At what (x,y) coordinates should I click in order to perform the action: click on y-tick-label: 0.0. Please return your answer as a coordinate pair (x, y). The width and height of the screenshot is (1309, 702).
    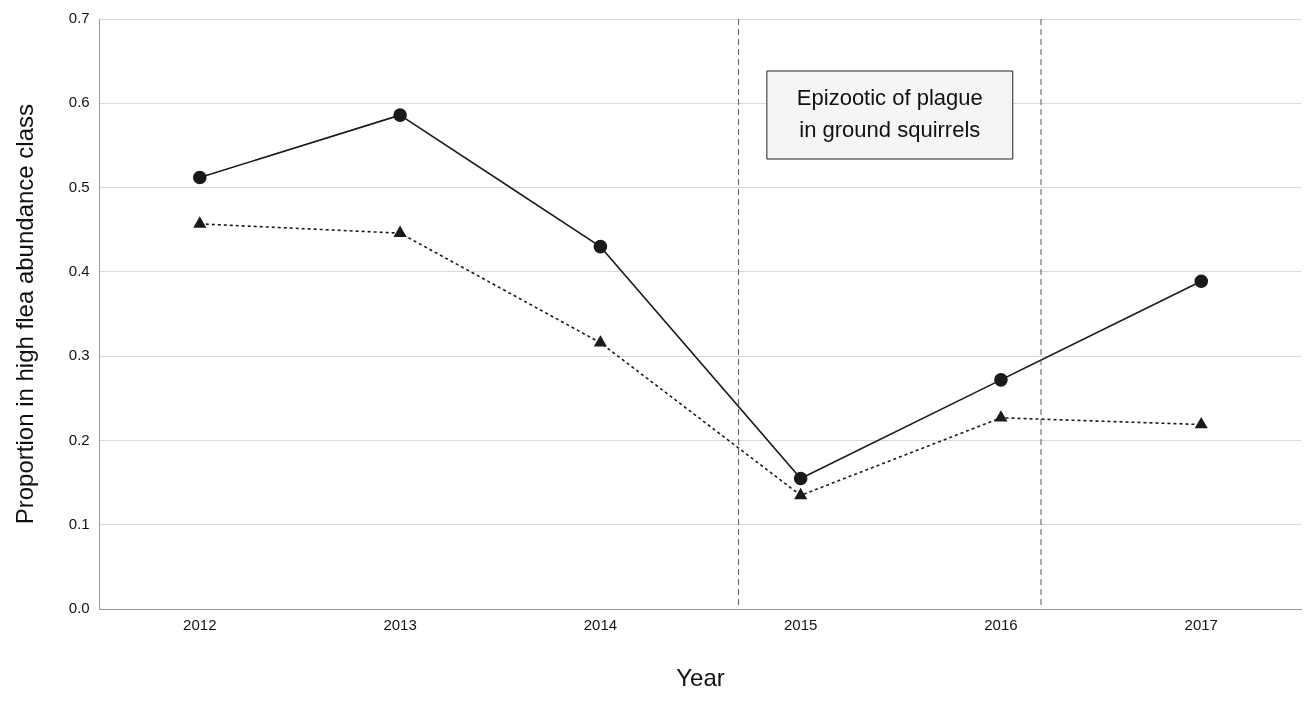
    Looking at the image, I should click on (79, 608).